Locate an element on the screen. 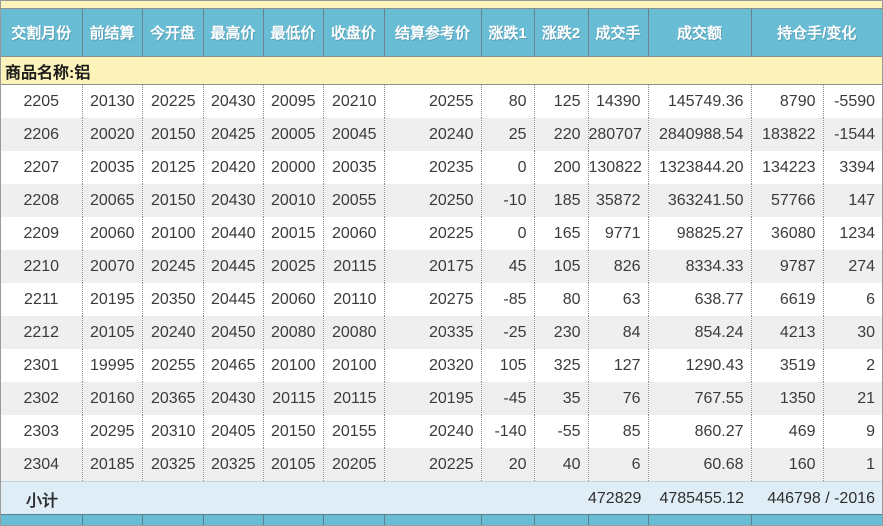 The height and width of the screenshot is (526, 883). cell-delivery-month: 2209 is located at coordinates (41, 233).